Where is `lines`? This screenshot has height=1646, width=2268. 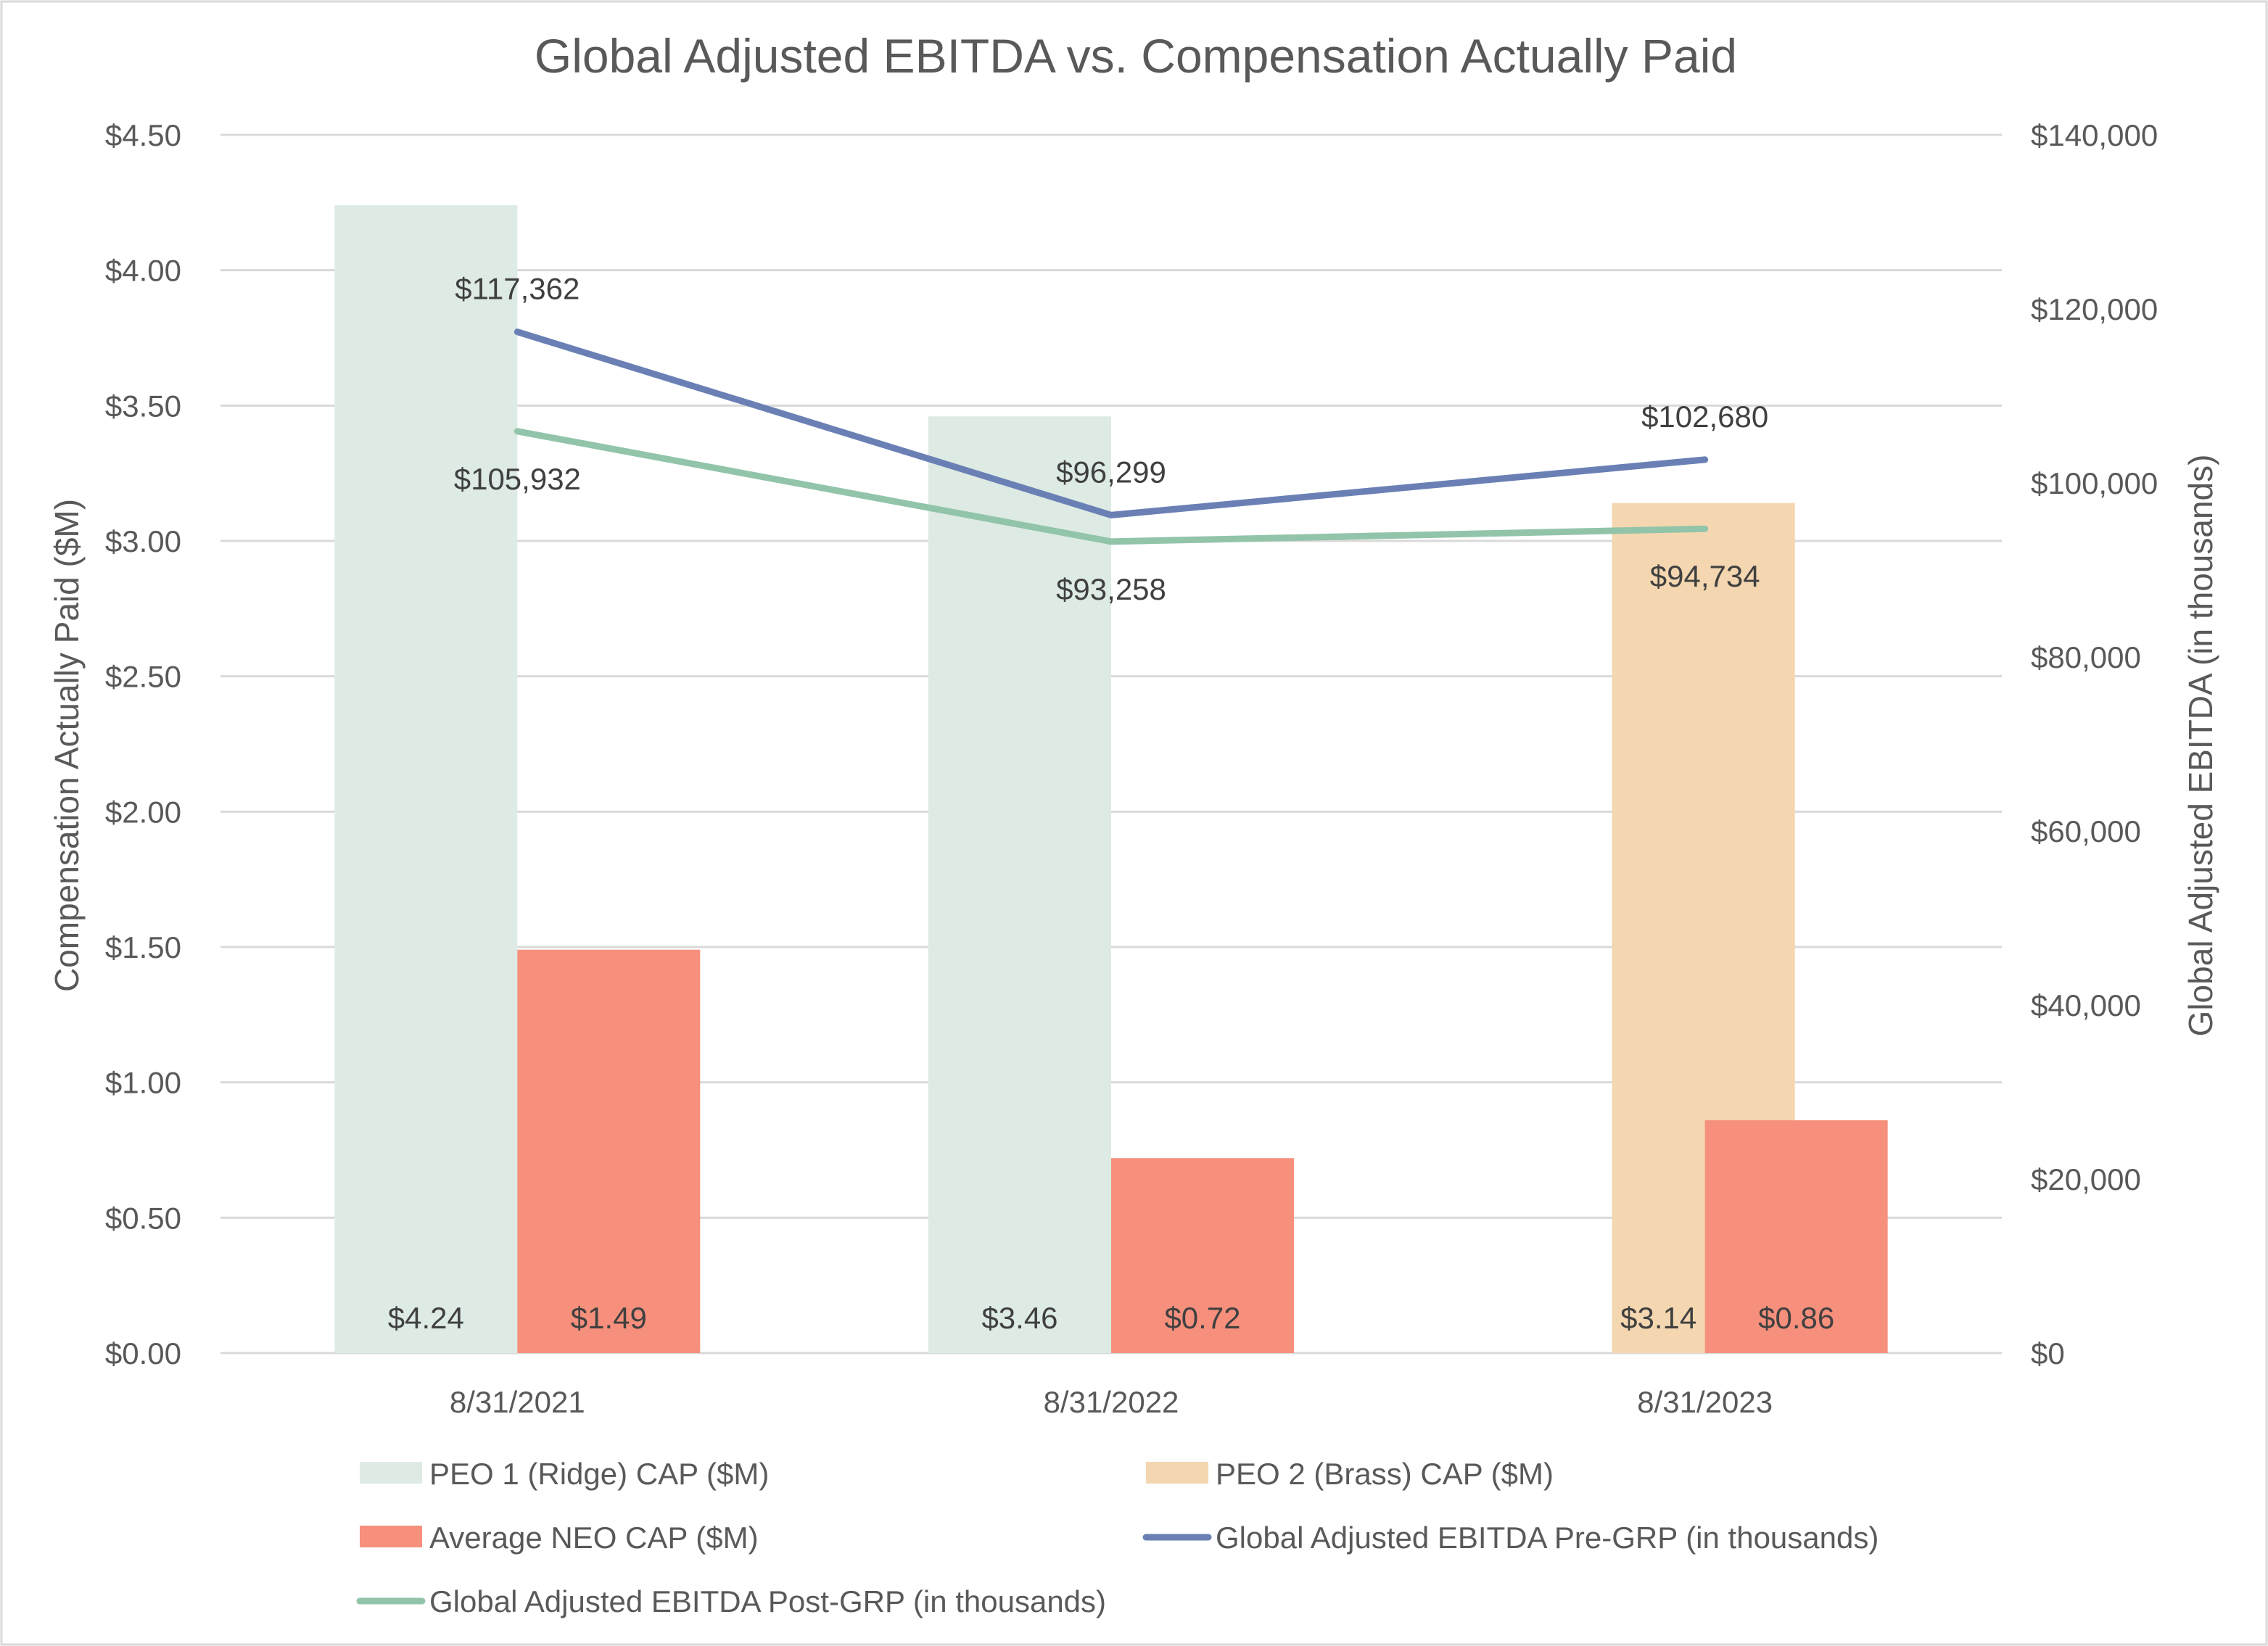 lines is located at coordinates (1111, 436).